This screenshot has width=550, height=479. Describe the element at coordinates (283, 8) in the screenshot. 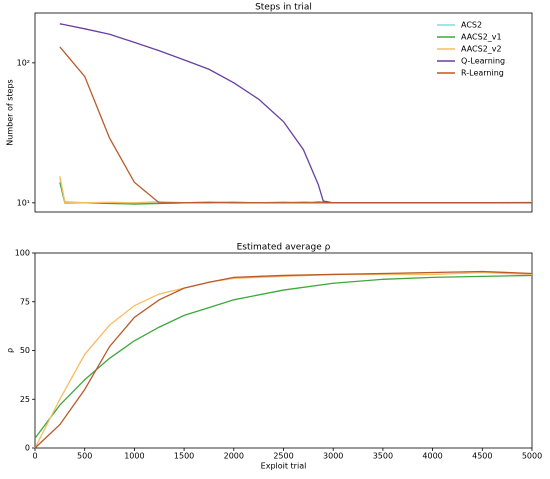

I see `chart-title: Steps in trial` at that location.